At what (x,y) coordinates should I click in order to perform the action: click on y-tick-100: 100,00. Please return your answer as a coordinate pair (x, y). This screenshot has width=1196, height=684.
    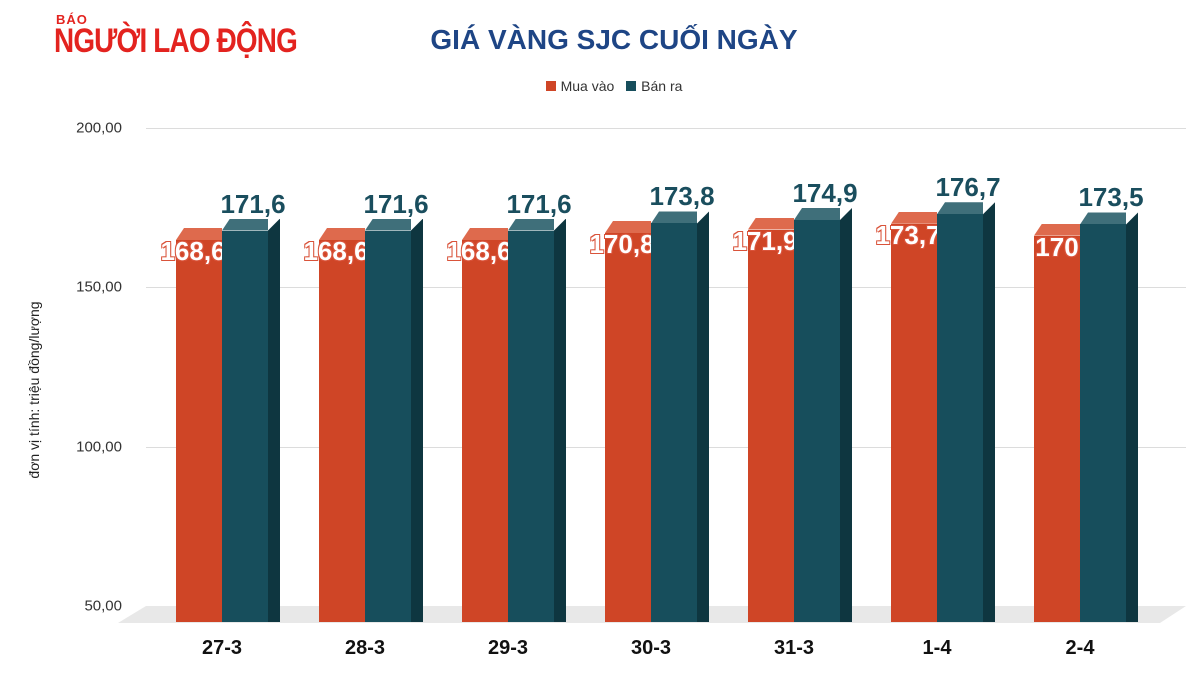
    Looking at the image, I should click on (99, 447).